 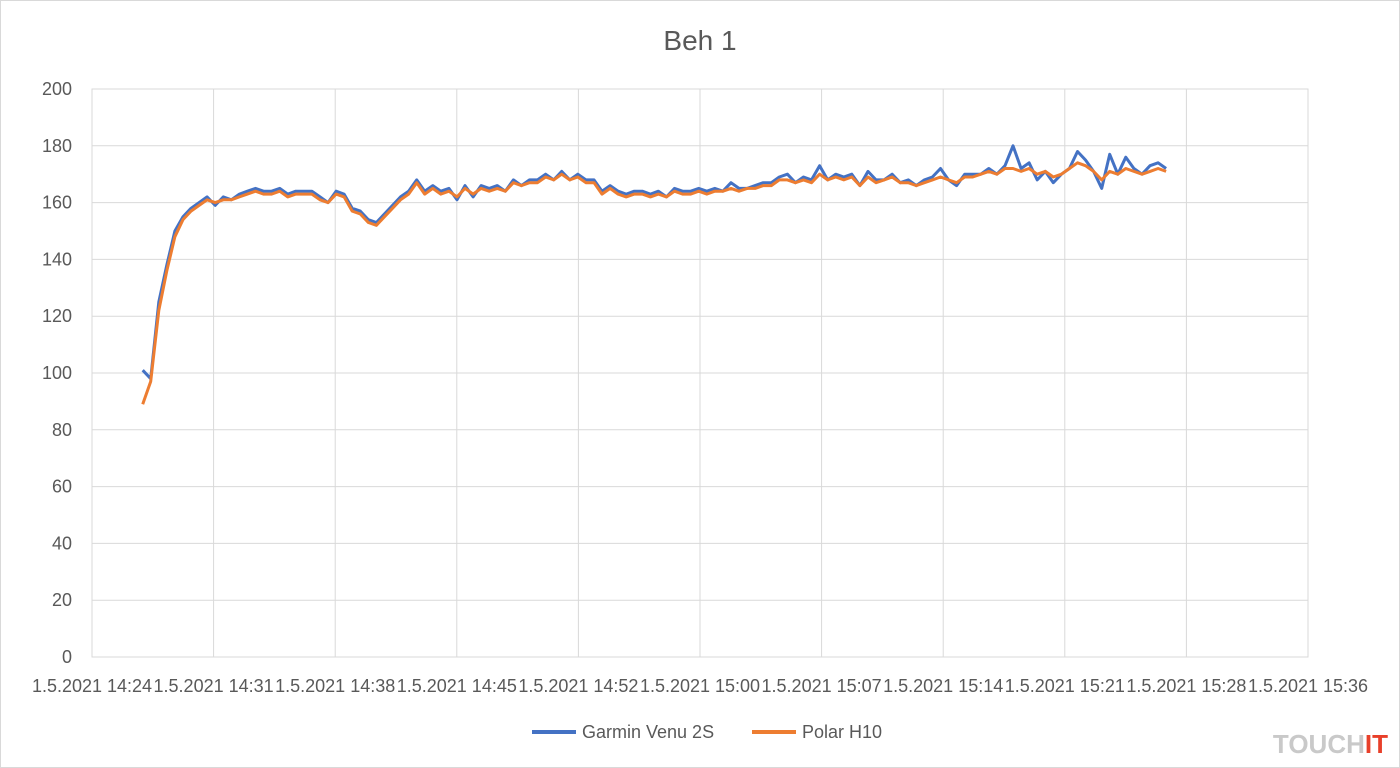 I want to click on x-tick-label: 1.5.2021 14:45, so click(x=457, y=686).